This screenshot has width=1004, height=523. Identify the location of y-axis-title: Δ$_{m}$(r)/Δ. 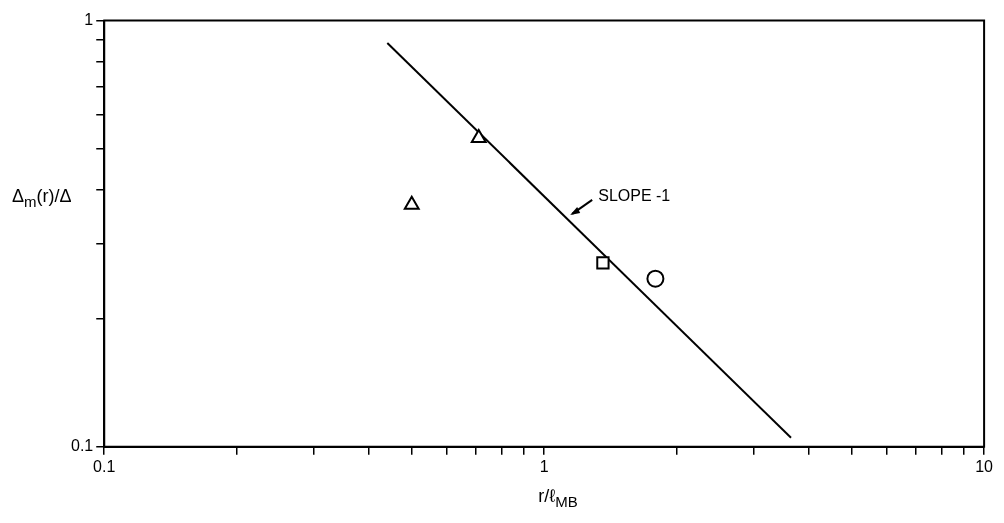
(42, 198).